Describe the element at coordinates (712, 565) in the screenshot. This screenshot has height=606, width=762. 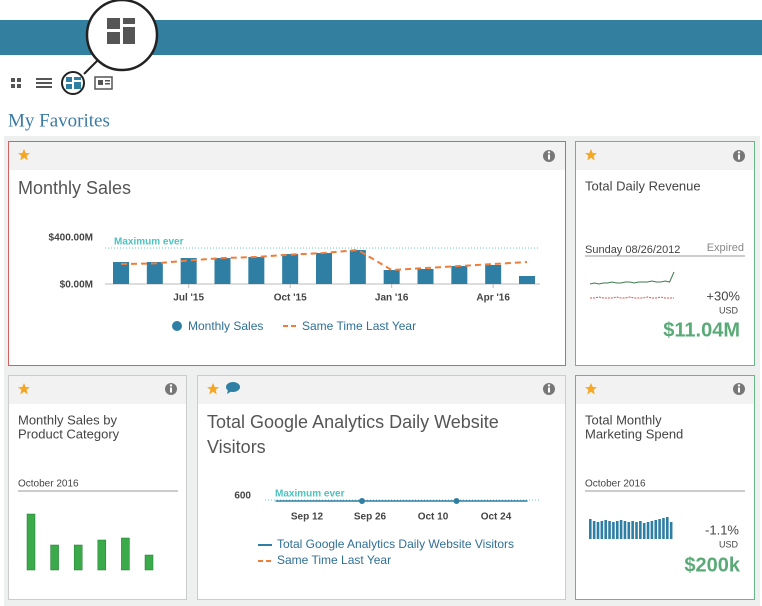
I see `amount: $200k` at that location.